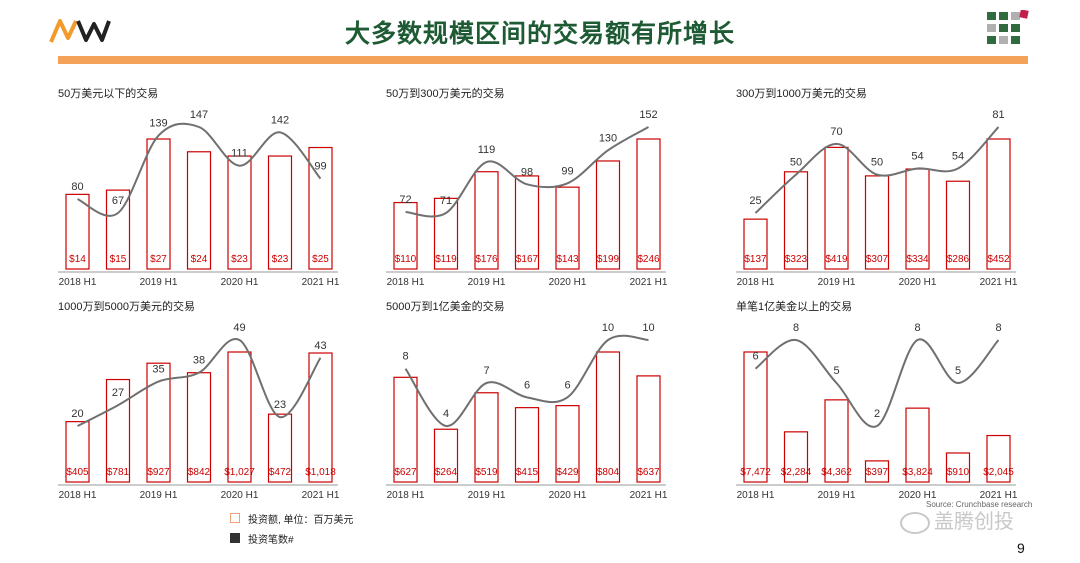 Image resolution: width=1080 pixels, height=563 pixels. Describe the element at coordinates (199, 115) in the screenshot. I see `count-value-label: 147` at that location.